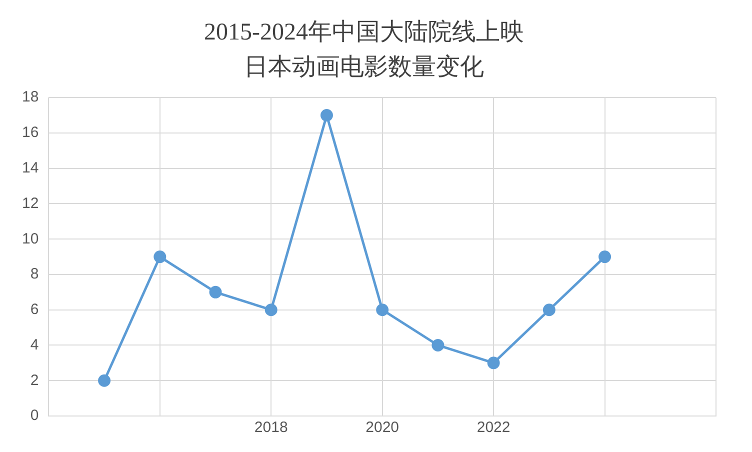 The height and width of the screenshot is (452, 752). Describe the element at coordinates (30, 203) in the screenshot. I see `y-tick-label: 12` at that location.